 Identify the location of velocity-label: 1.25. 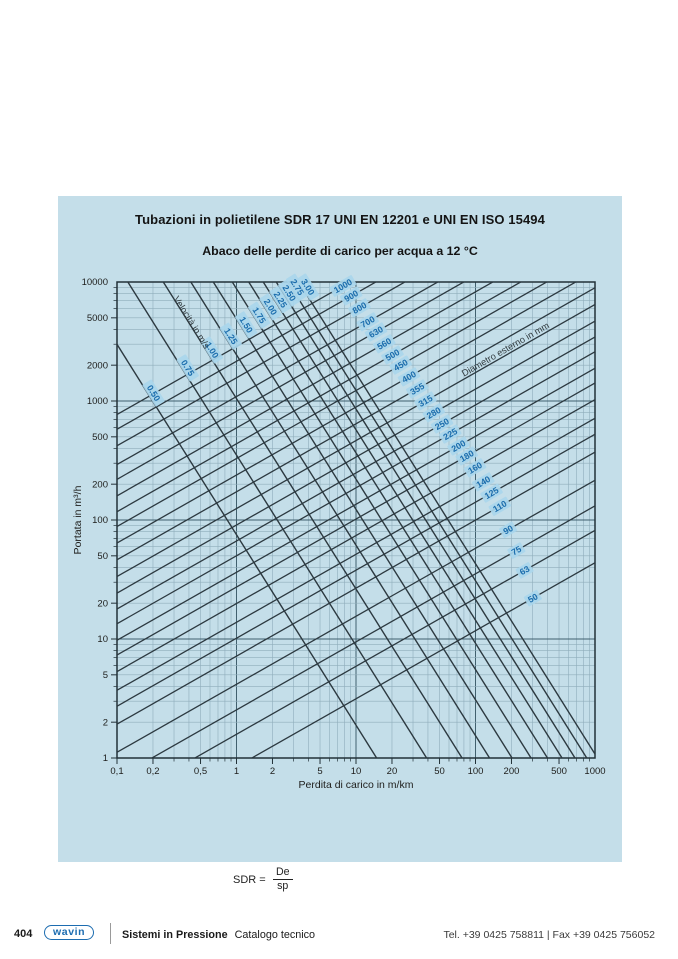
(230, 336).